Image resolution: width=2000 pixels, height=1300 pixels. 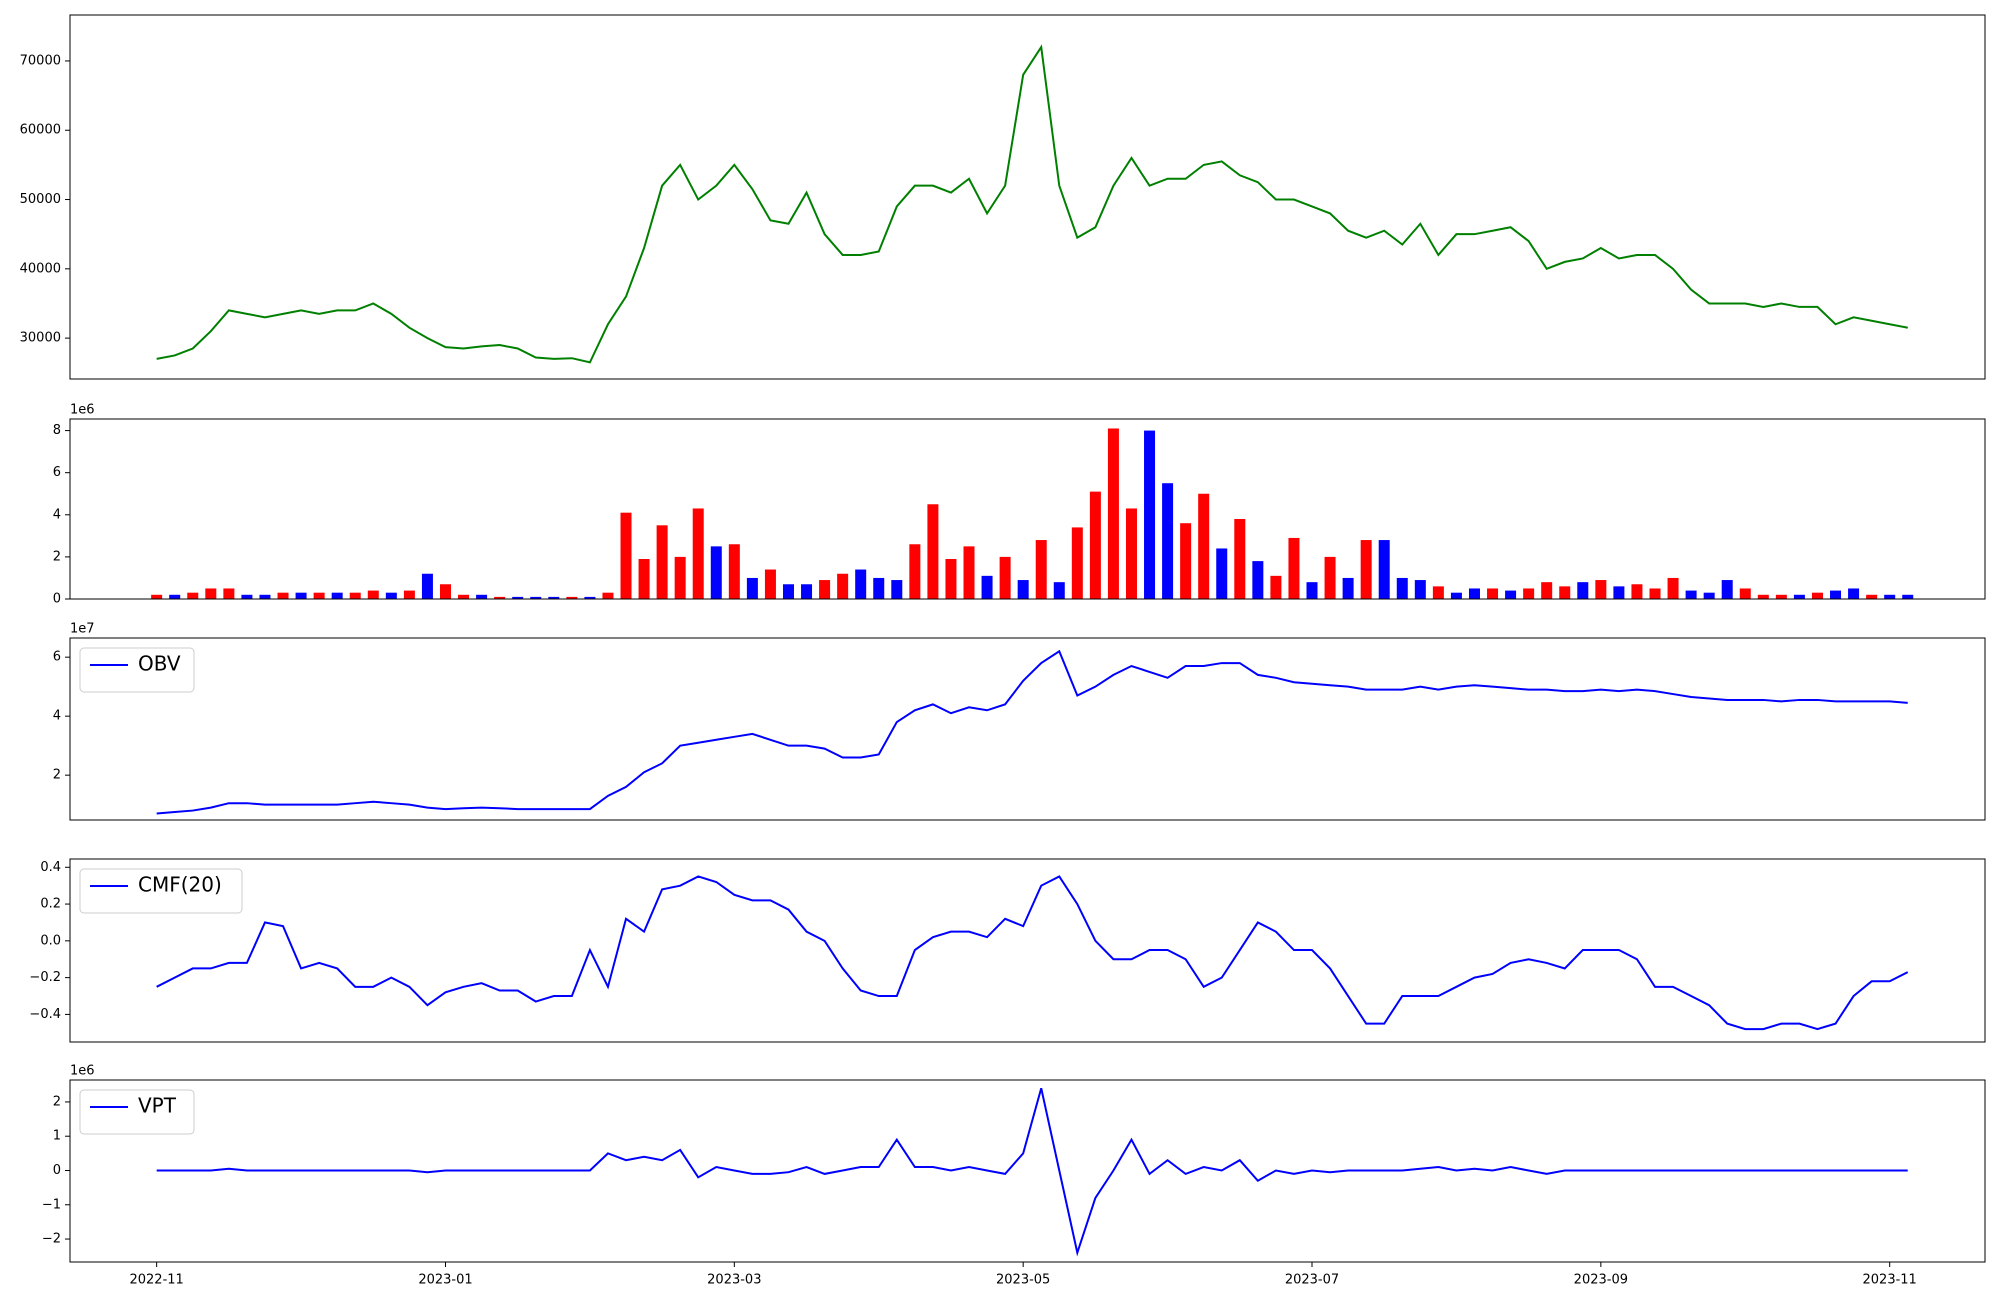 What do you see at coordinates (40, 268) in the screenshot?
I see `y-tick-label: 40000` at bounding box center [40, 268].